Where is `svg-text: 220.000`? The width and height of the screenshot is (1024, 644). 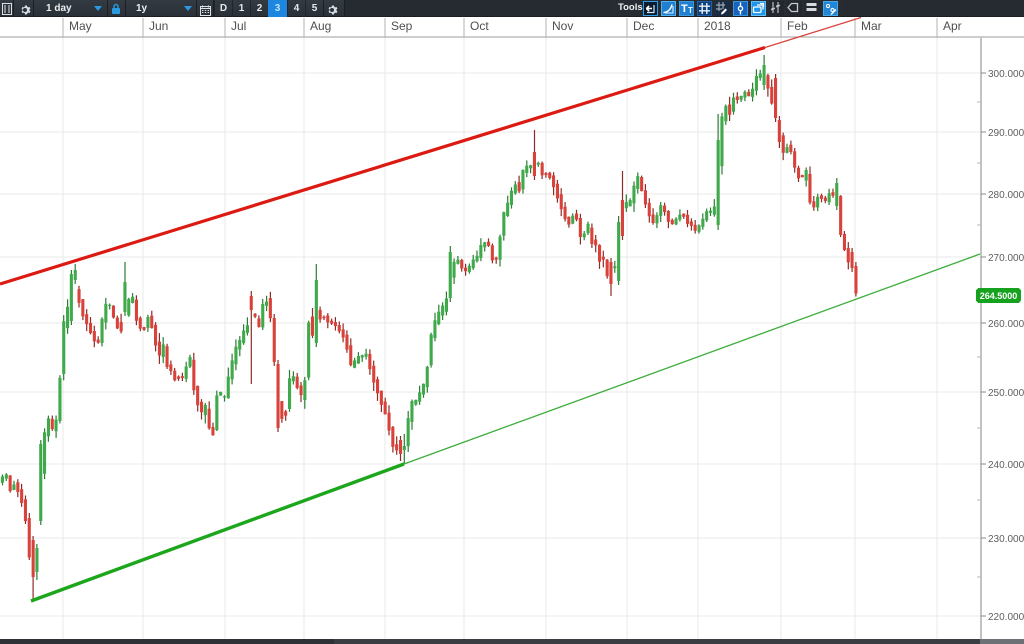 svg-text: 220.000 is located at coordinates (1006, 617).